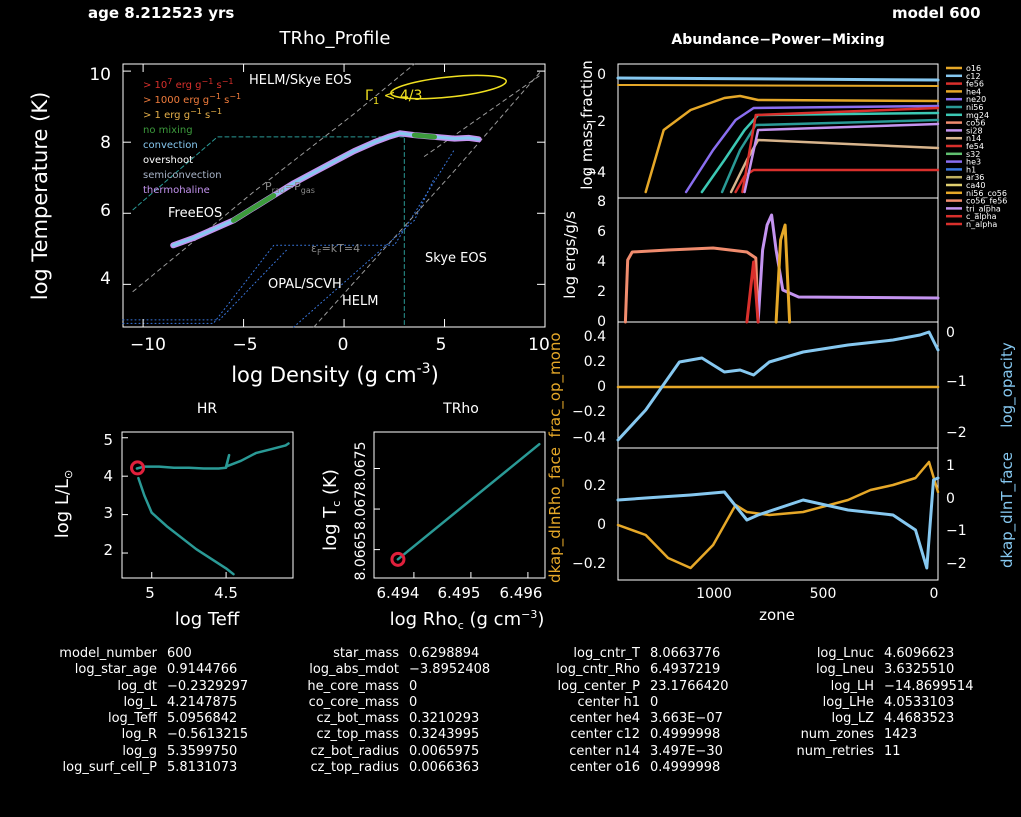 This screenshot has height=817, width=1021. What do you see at coordinates (388, 654) in the screenshot?
I see `summary-row: star_mass 0.6298894` at bounding box center [388, 654].